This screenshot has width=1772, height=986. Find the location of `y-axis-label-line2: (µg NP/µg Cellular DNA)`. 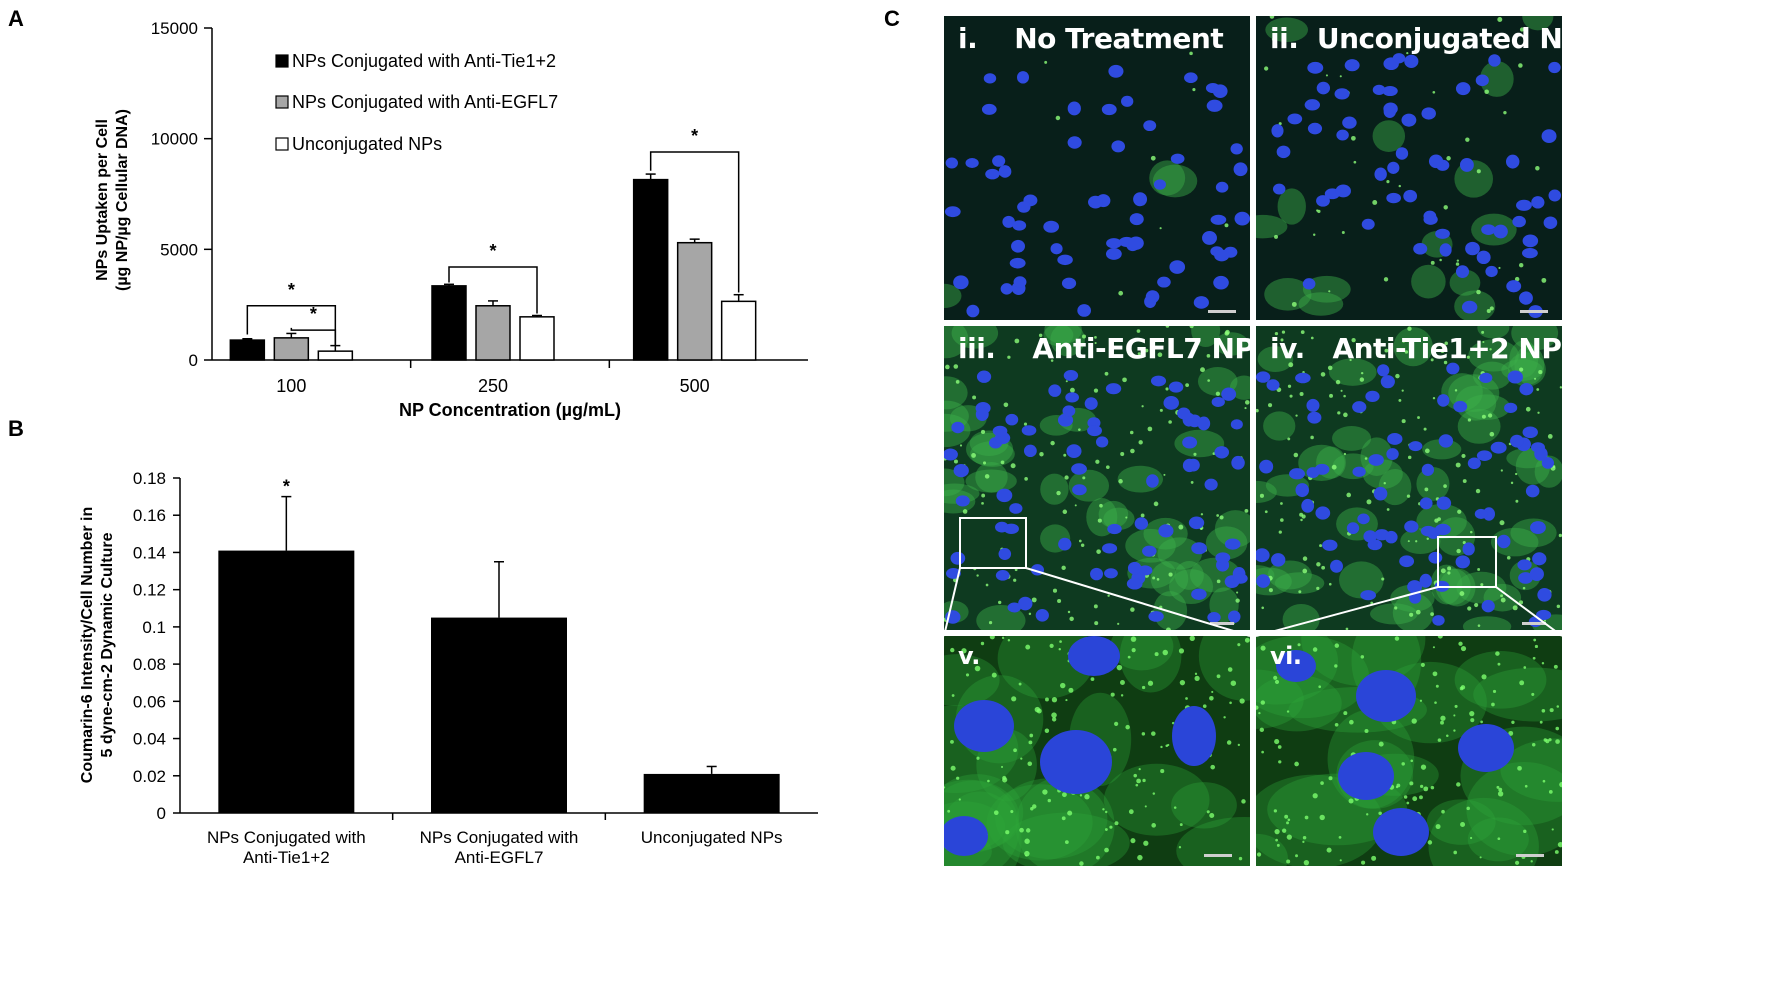

y-axis-label-line2: (µg NP/µg Cellular DNA) is located at coordinates (122, 200).